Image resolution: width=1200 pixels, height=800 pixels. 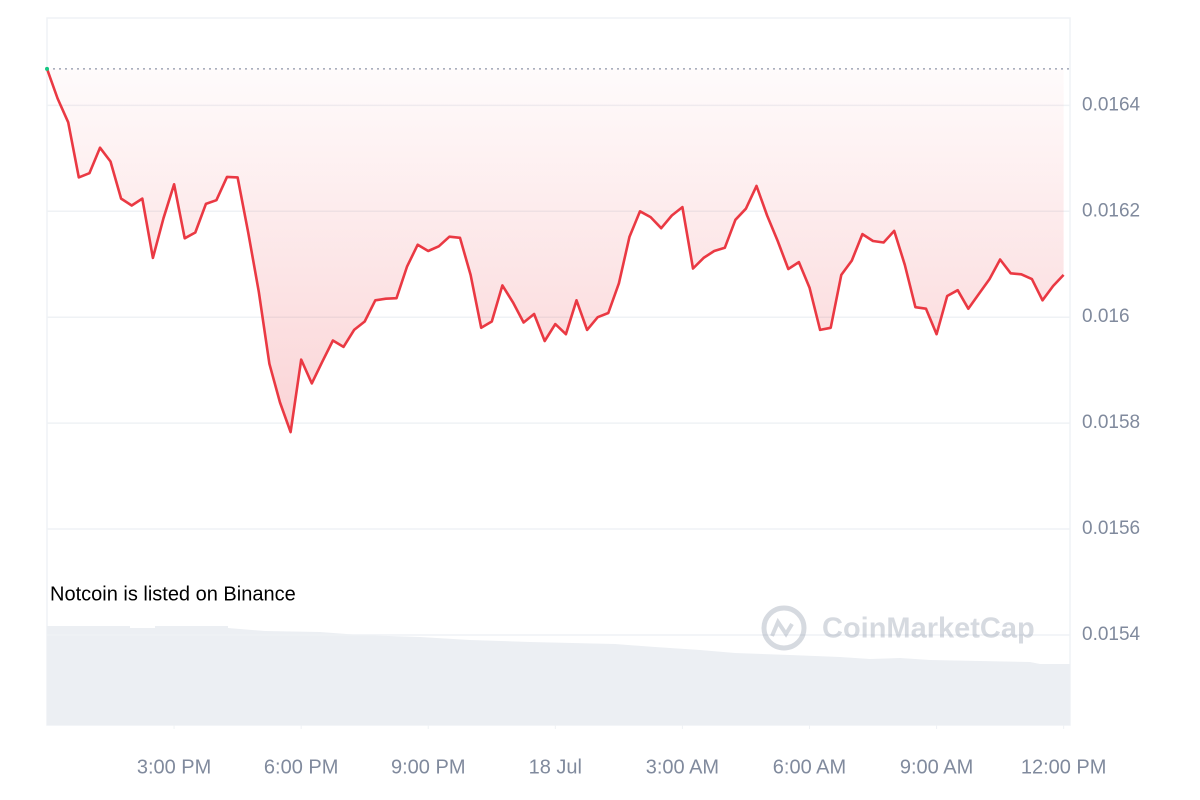 I want to click on x-tick-label: 3:00 AM, so click(x=682, y=767).